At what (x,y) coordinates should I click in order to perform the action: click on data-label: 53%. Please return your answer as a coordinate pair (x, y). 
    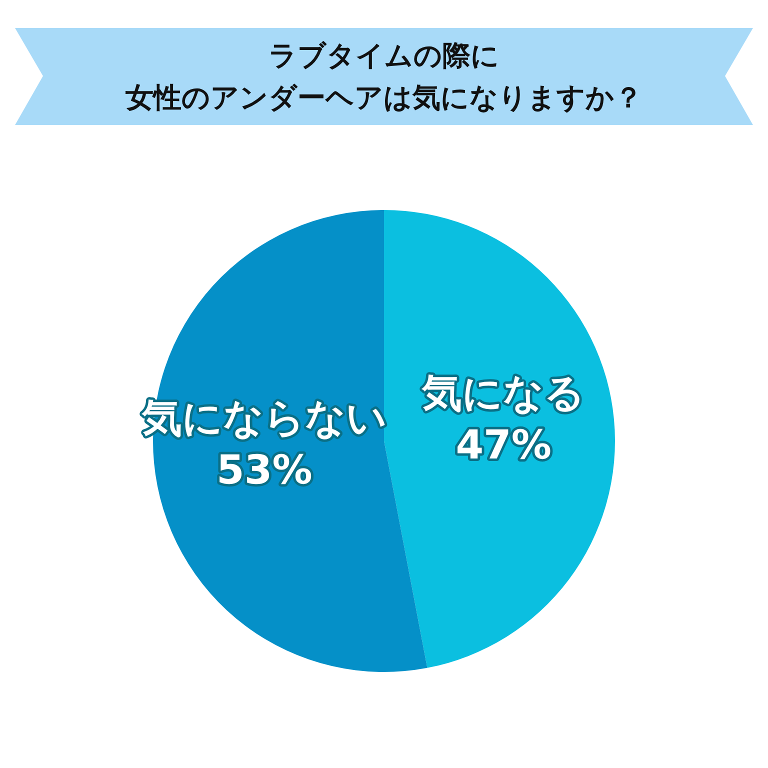
    Looking at the image, I should click on (264, 470).